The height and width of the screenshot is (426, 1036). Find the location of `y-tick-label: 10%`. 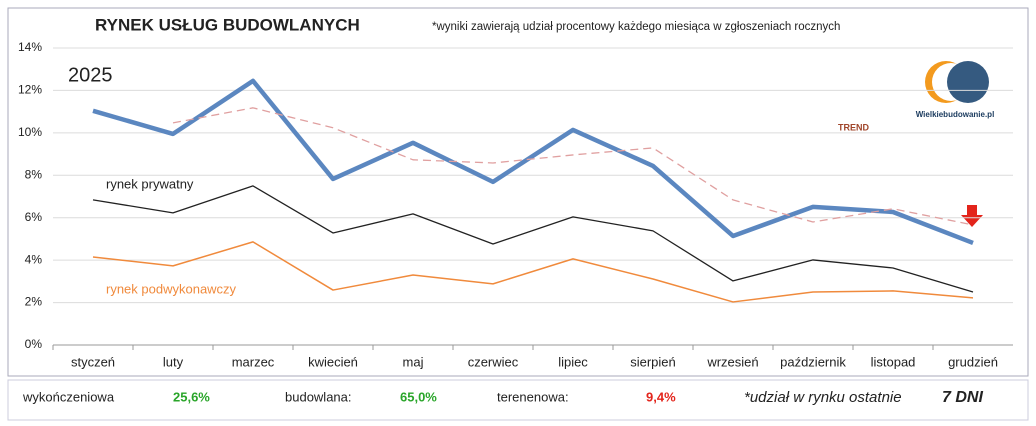

y-tick-label: 10% is located at coordinates (30, 132).